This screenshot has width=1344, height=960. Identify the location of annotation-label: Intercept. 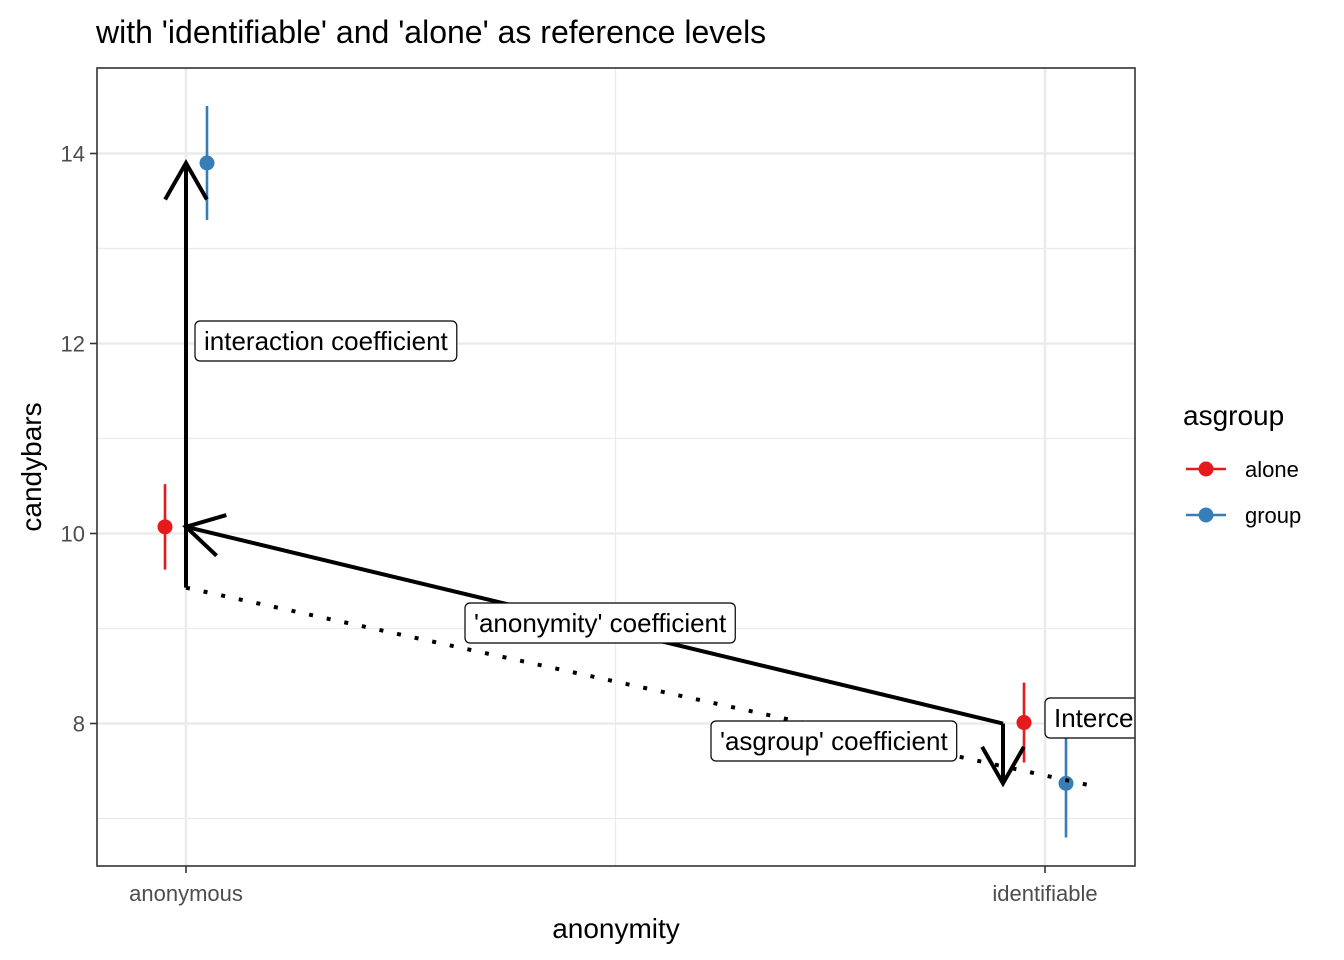
(1100, 718).